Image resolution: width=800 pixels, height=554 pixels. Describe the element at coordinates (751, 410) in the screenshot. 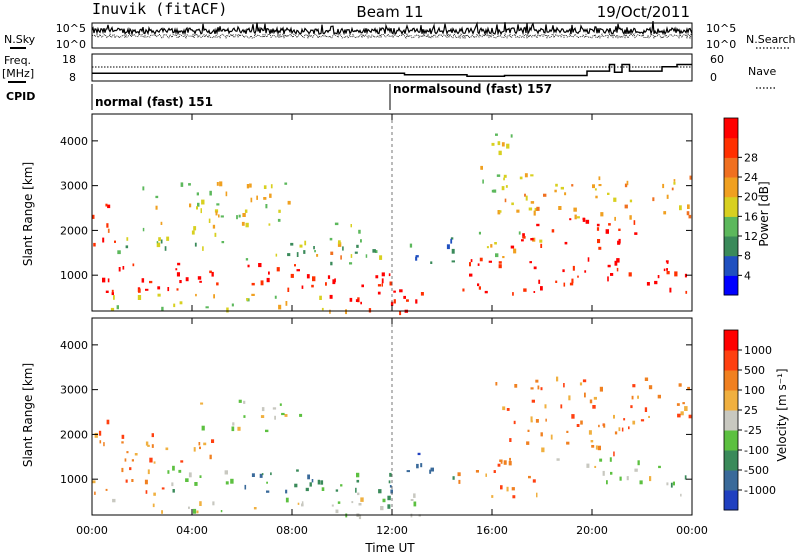

I see `velocity-colorbar-tick: 25` at that location.